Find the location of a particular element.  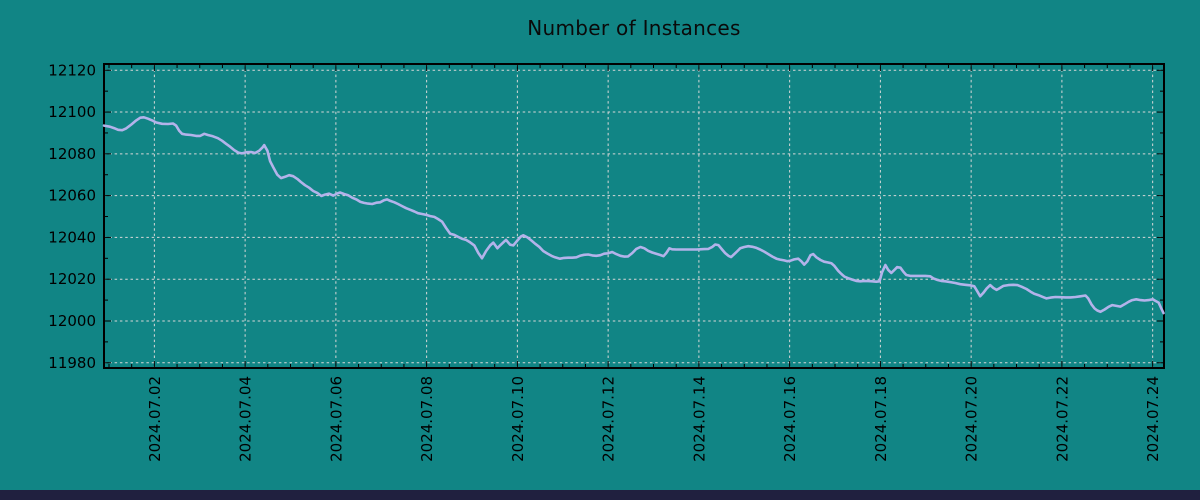

x-axis-label: 2024.07.02 is located at coordinates (155, 419).